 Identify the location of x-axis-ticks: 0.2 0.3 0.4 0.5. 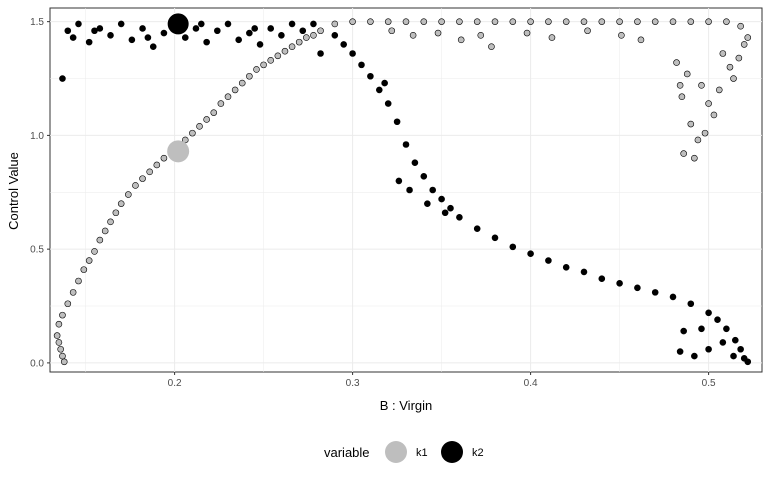
(442, 380).